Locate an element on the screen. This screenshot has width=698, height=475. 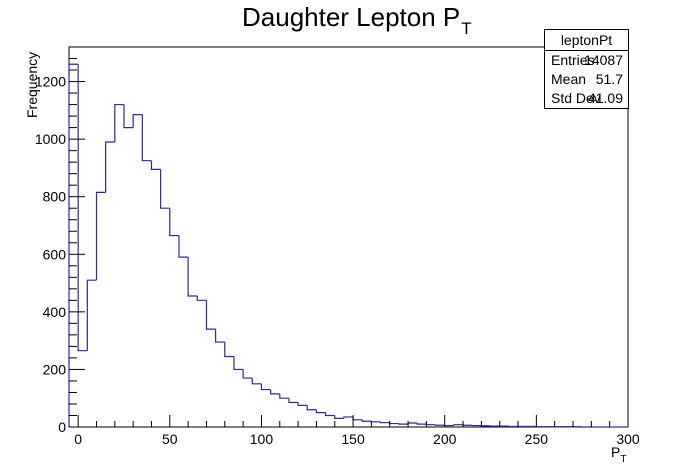
chart-title-subscript: T is located at coordinates (466, 28).